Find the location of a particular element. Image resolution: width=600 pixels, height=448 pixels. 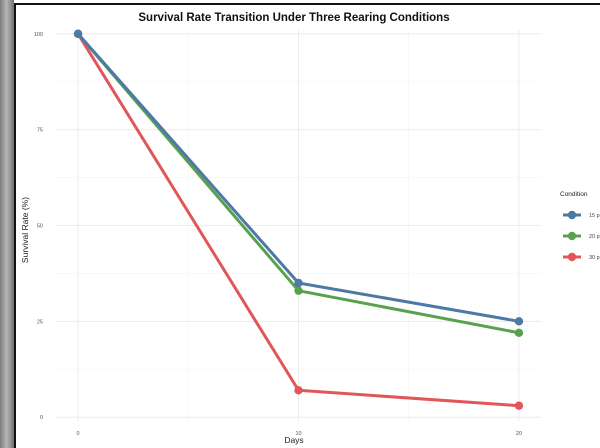

legend-label: 20 p is located at coordinates (594, 237).